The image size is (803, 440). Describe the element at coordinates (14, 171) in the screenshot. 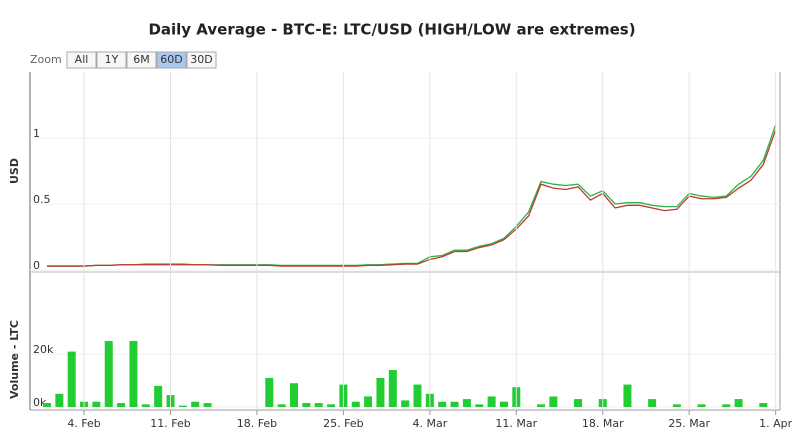

I see `y-axis-title: USD` at that location.